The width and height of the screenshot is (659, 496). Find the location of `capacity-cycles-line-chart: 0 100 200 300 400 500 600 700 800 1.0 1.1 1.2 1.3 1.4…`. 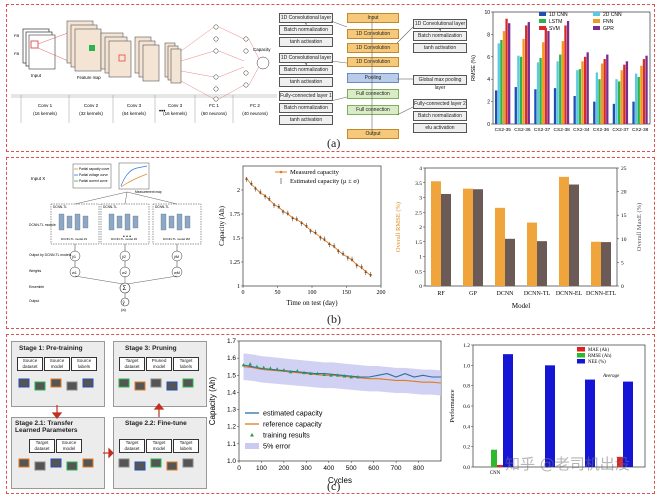

capacity-cycles-line-chart: 0 100 200 300 400 500 600 700 800 1.0 1.1 1.2 1.3 1.4… is located at coordinates (325, 411).